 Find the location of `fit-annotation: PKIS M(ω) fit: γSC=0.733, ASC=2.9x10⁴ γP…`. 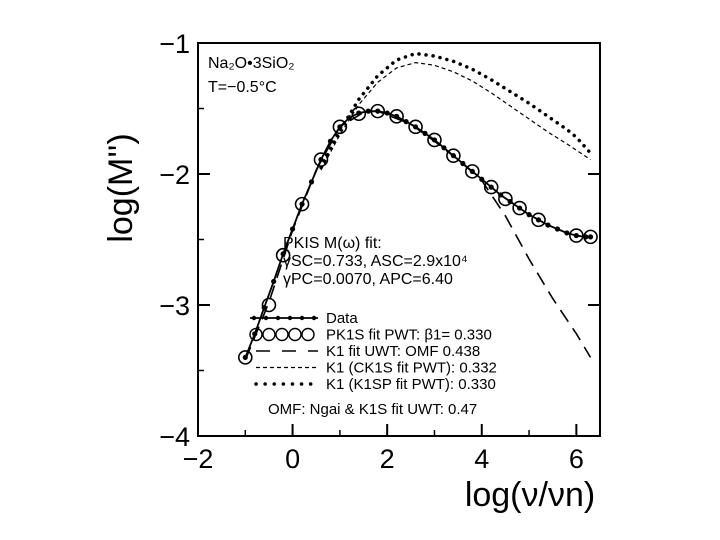

fit-annotation: PKIS M(ω) fit: γSC=0.733, ASC=2.9x10⁴ γP… is located at coordinates (375, 261).